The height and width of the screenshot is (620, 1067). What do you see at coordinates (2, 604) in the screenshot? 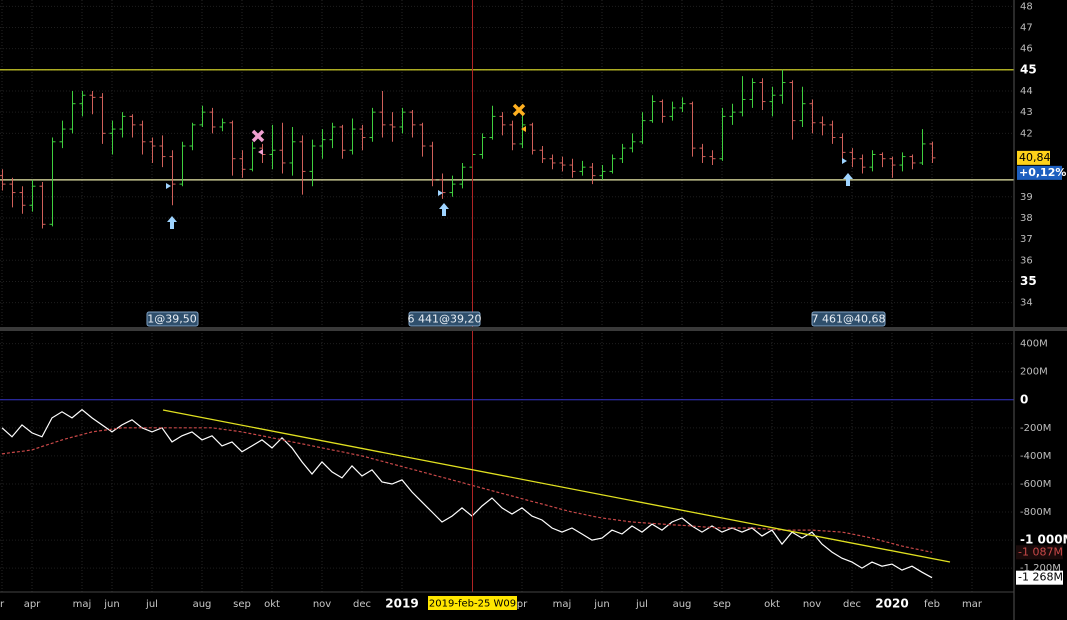
I see `x-tick-label: r` at bounding box center [2, 604].